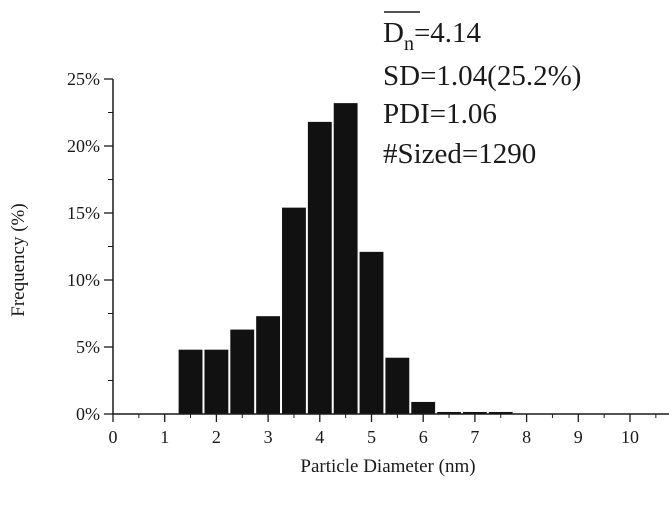 The image size is (669, 506). I want to click on y-tick-label: 0%, so click(88, 414).